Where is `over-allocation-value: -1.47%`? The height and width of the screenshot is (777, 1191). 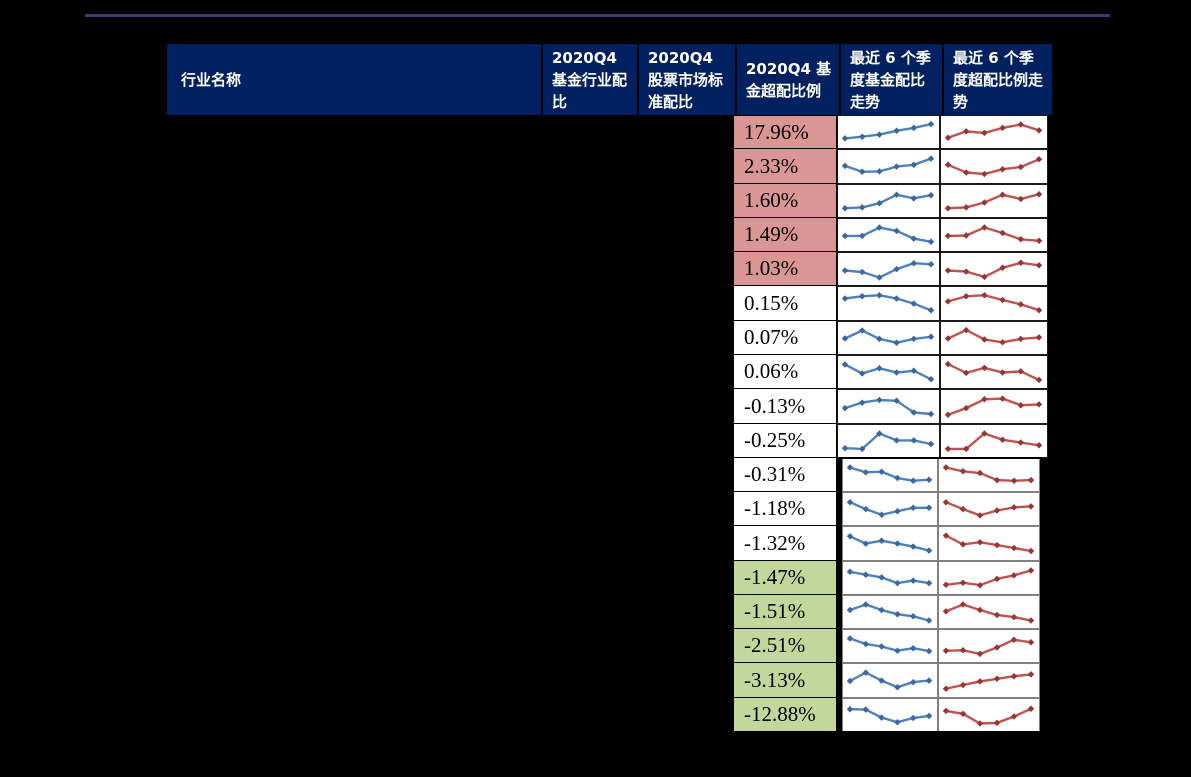 over-allocation-value: -1.47% is located at coordinates (775, 577).